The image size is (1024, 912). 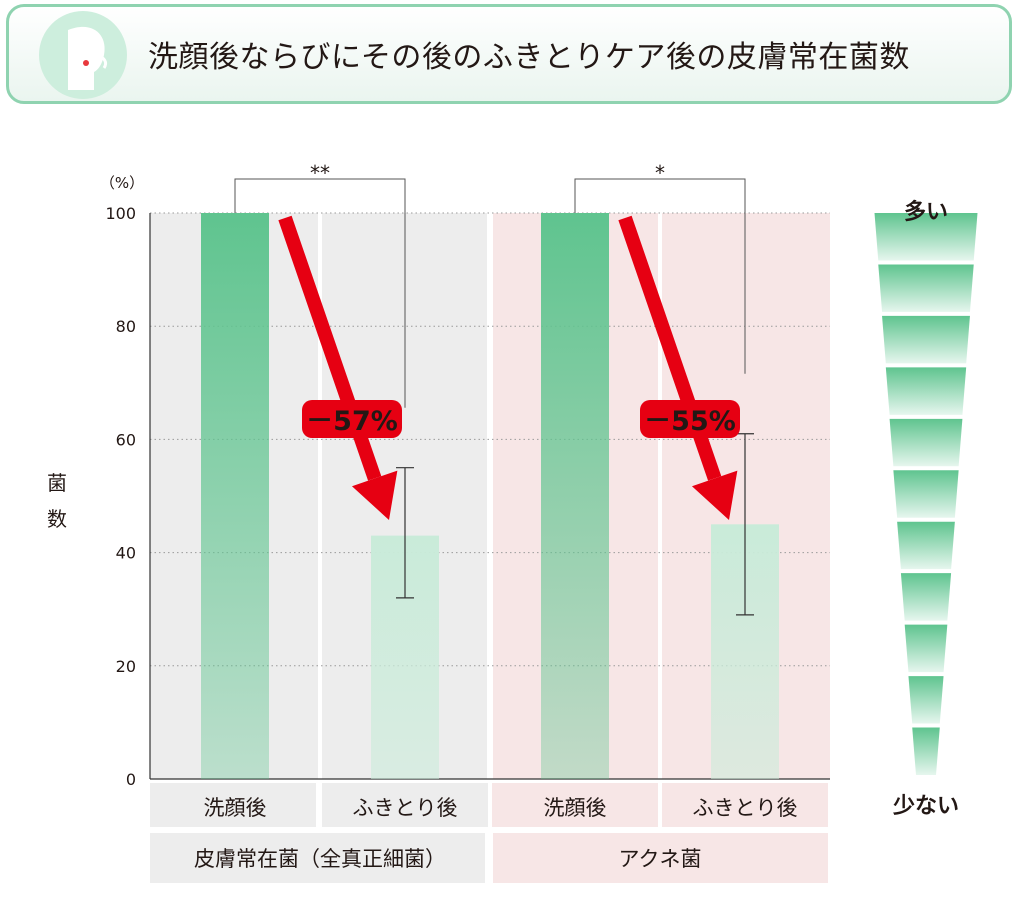 I want to click on scale-bottom-label: 少ない, so click(x=925, y=806).